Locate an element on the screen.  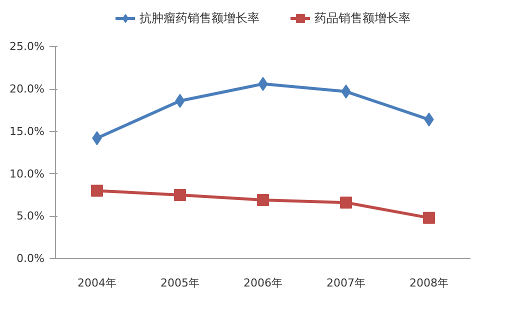
x-tick-label: 2004年 is located at coordinates (97, 283).